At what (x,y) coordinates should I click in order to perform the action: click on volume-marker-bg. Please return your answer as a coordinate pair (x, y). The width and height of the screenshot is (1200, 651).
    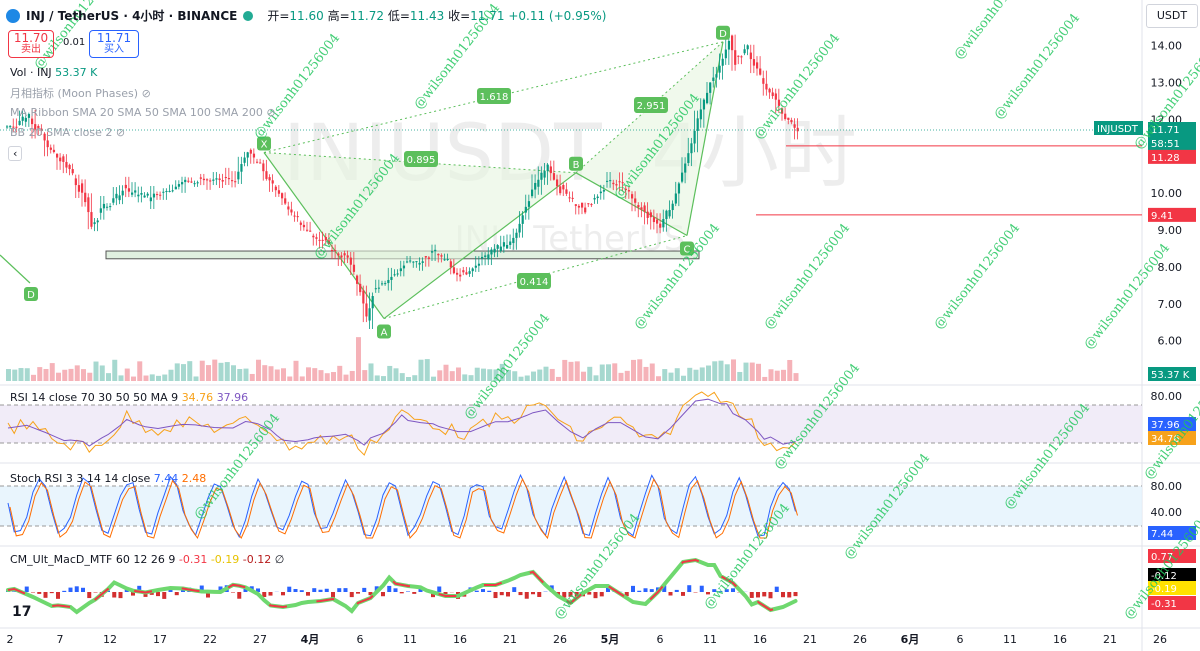
    Looking at the image, I should click on (1172, 374).